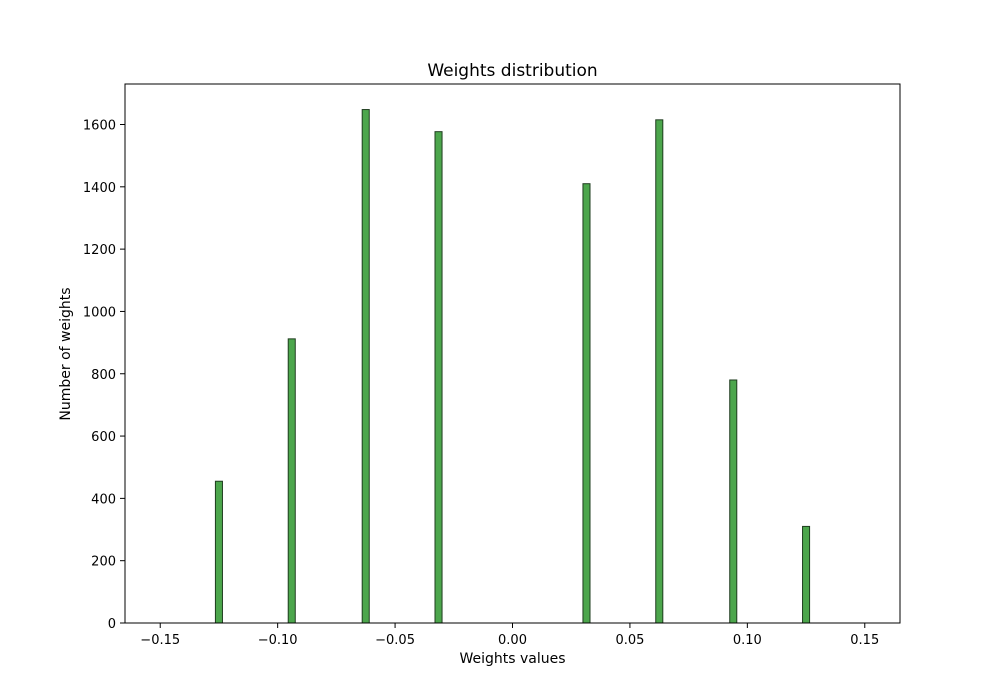  I want to click on x-tick-label-2: −0.05, so click(395, 640).